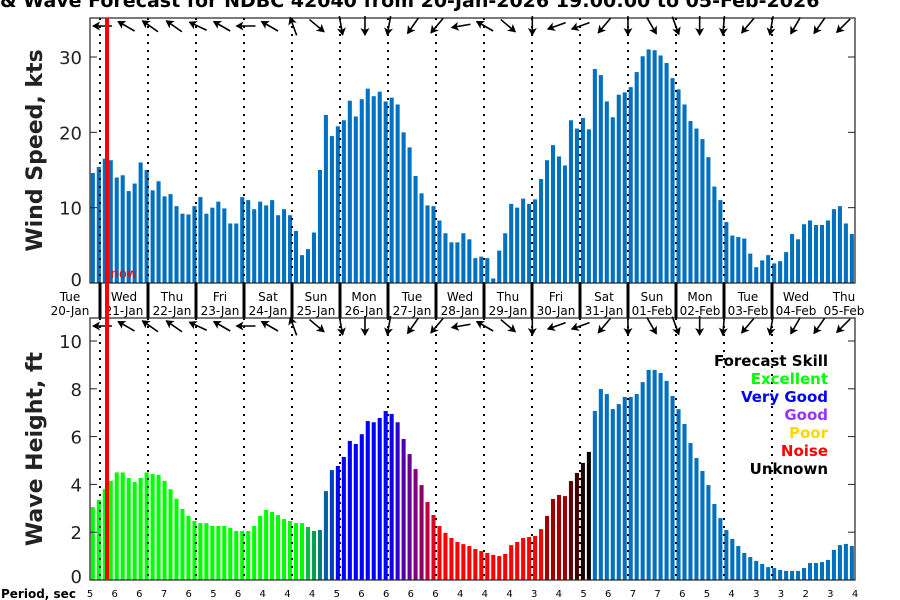 The image size is (900, 600). What do you see at coordinates (76, 390) in the screenshot?
I see `y-tick-label: 8` at bounding box center [76, 390].